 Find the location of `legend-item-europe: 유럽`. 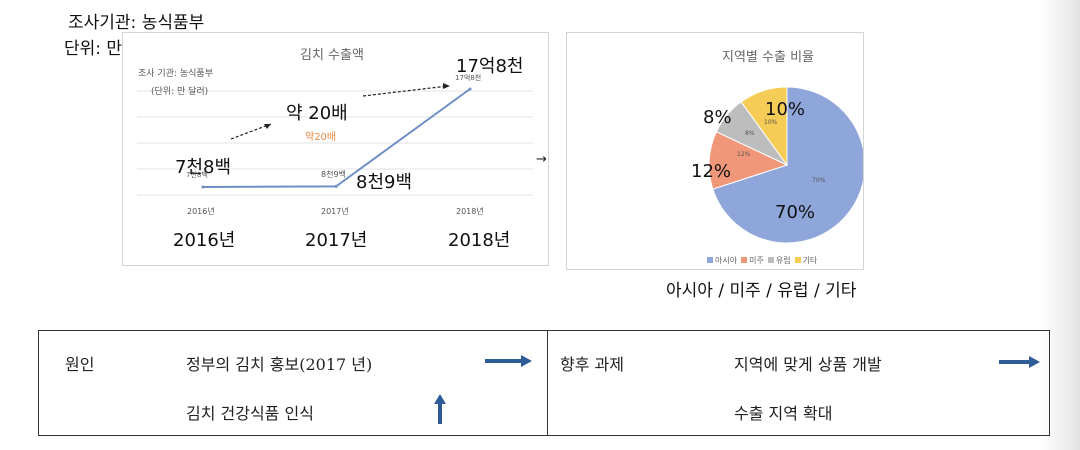

legend-item-europe: 유럽 is located at coordinates (779, 260).